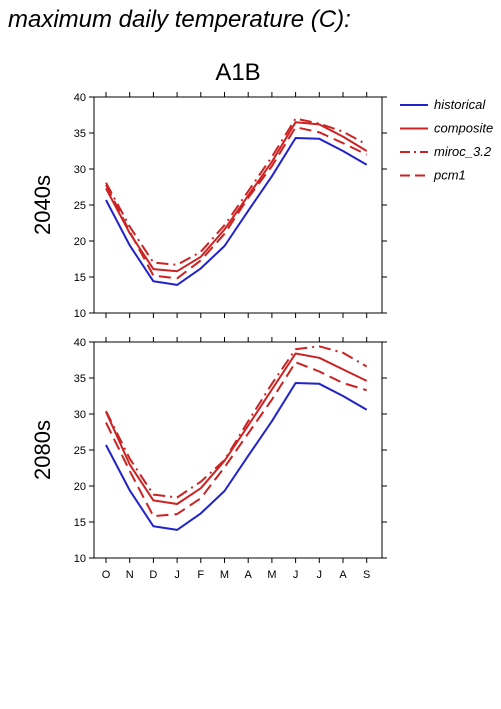  I want to click on legend-label: historical, so click(460, 104).